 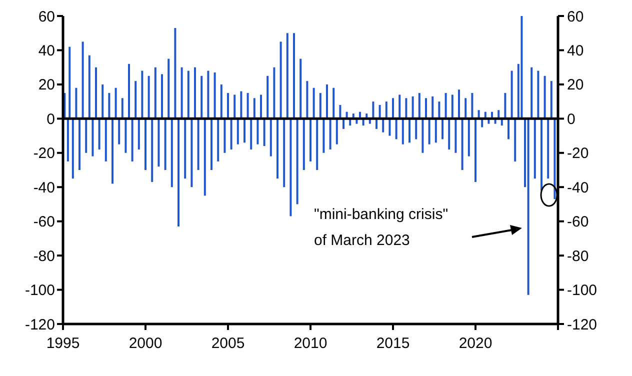 I want to click on y-tick-label: -100, so click(x=39, y=291).